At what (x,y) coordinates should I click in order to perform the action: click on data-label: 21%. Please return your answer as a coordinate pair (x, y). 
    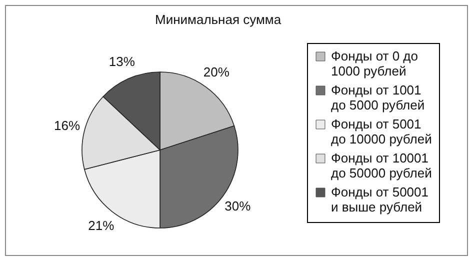
    Looking at the image, I should click on (101, 225).